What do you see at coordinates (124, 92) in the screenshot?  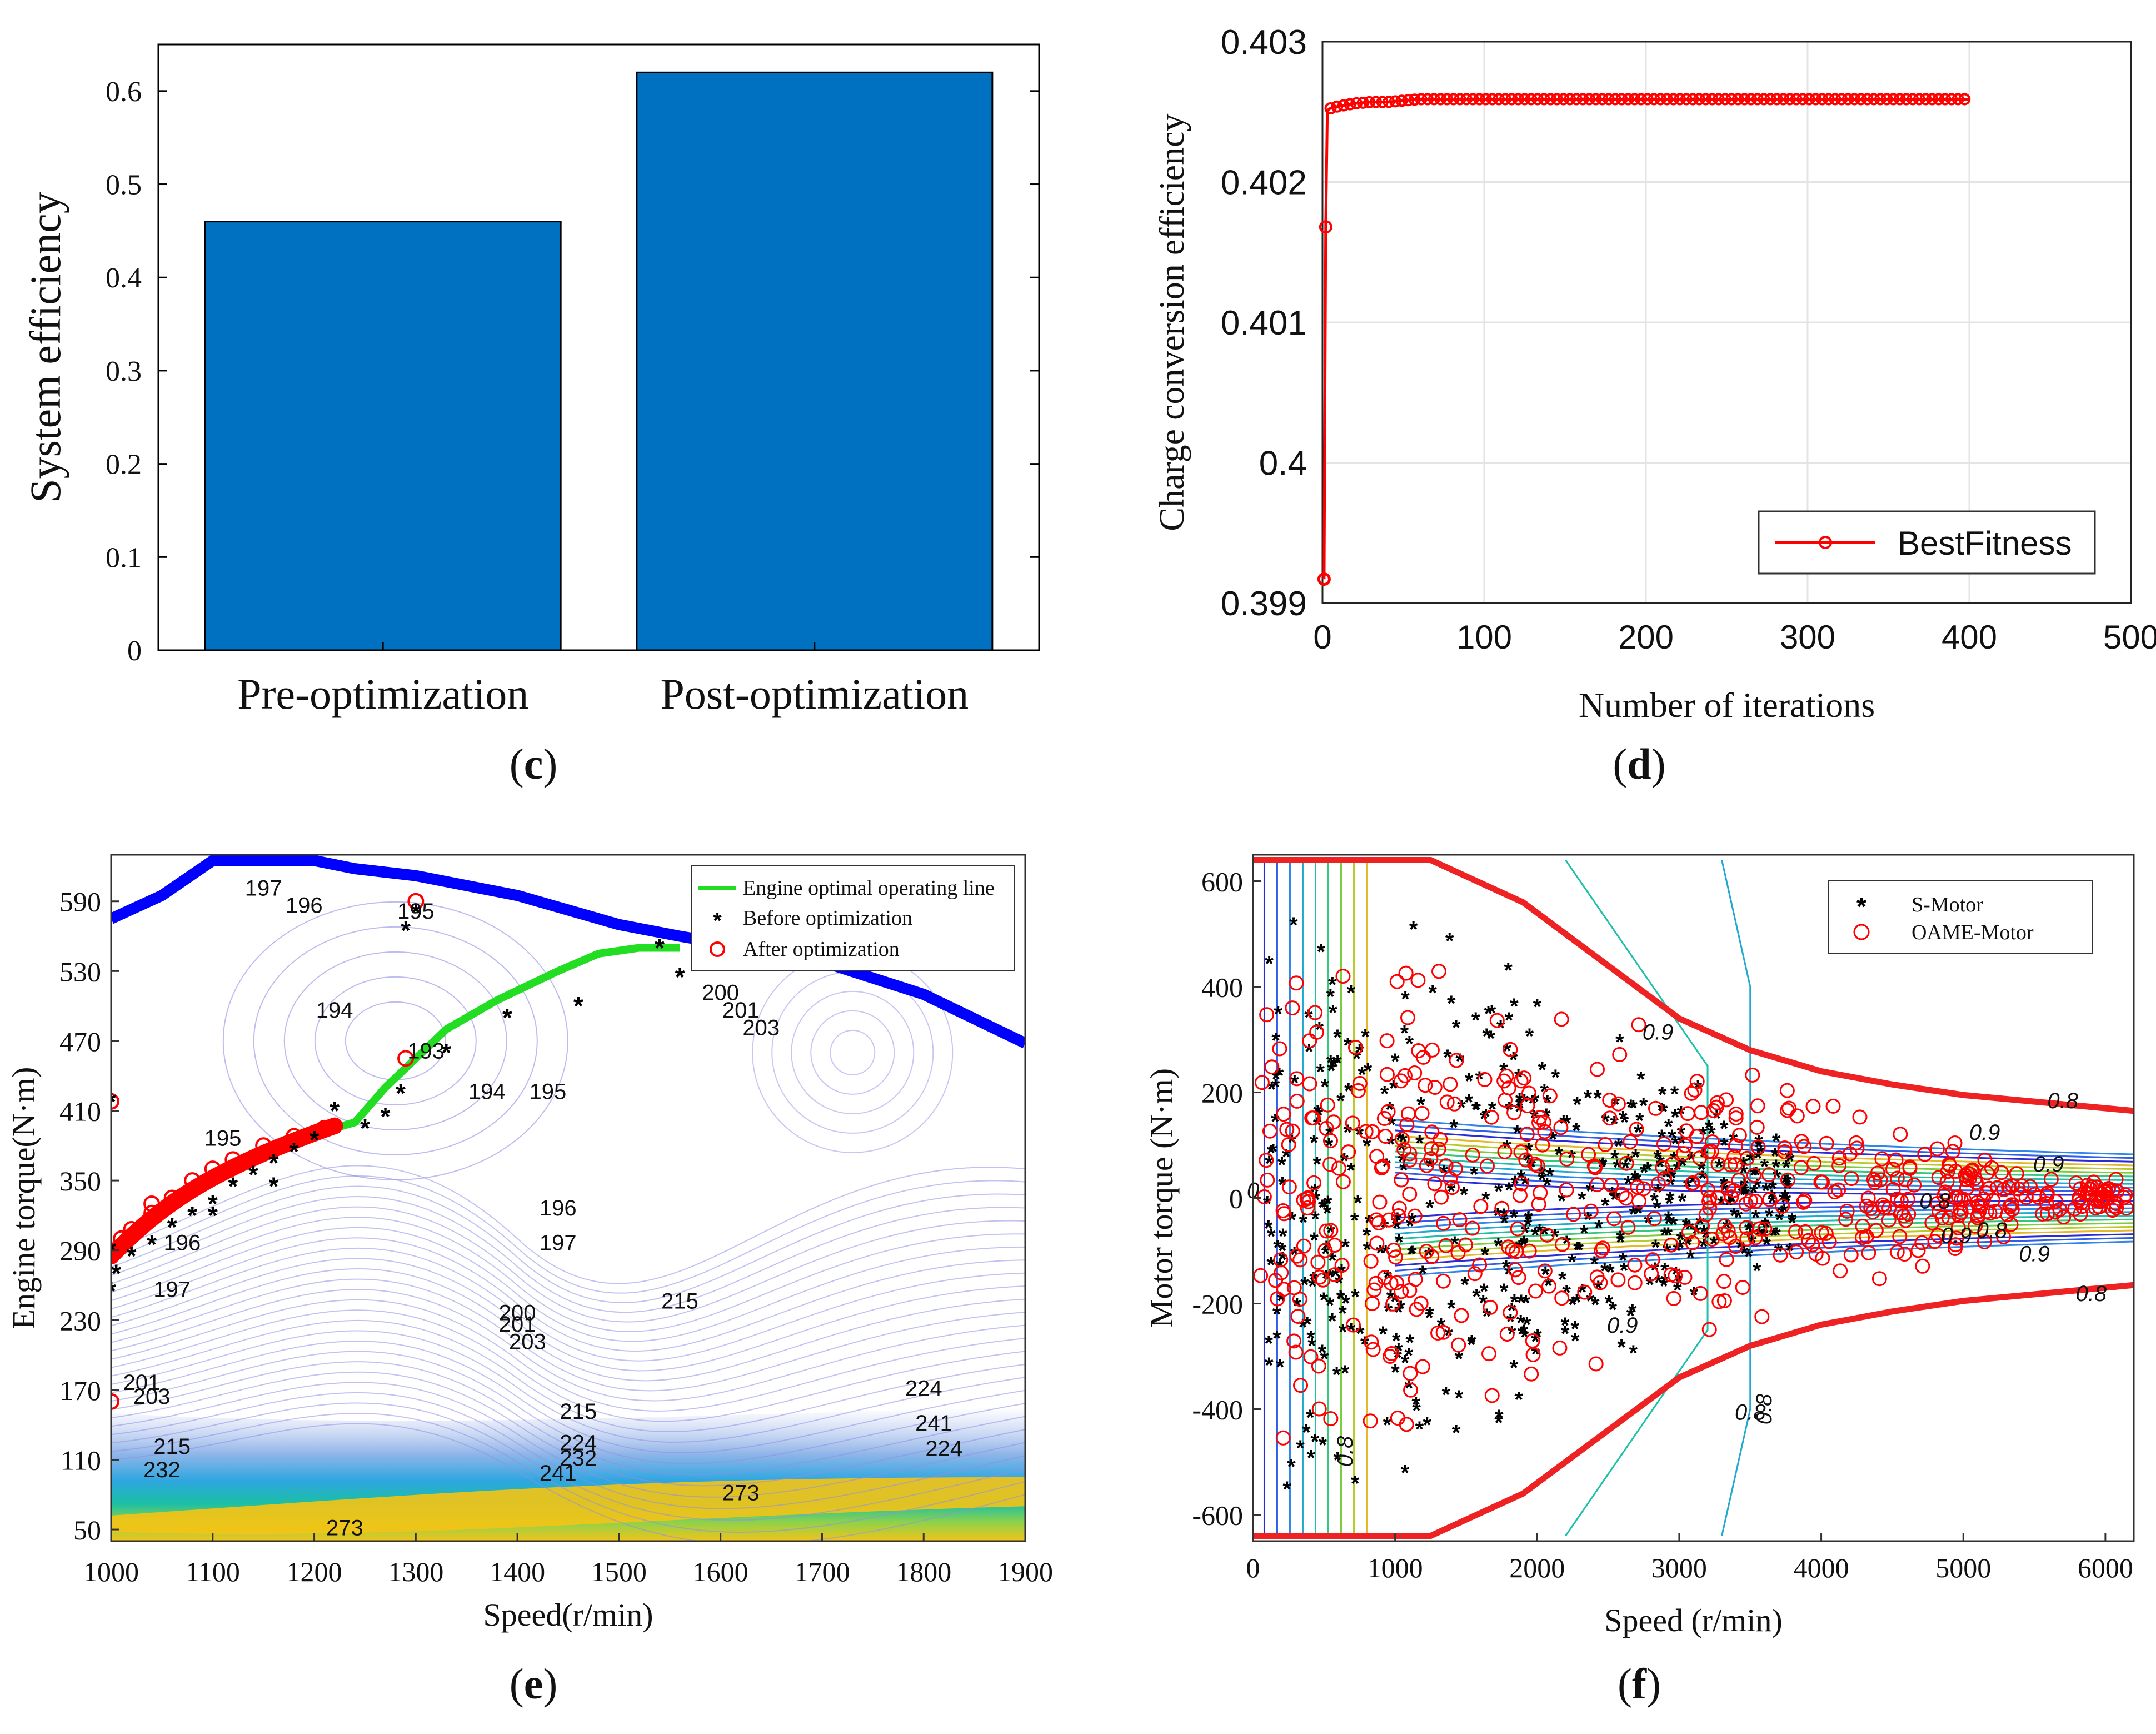 I see `y-tick-label-6: 0.6` at bounding box center [124, 92].